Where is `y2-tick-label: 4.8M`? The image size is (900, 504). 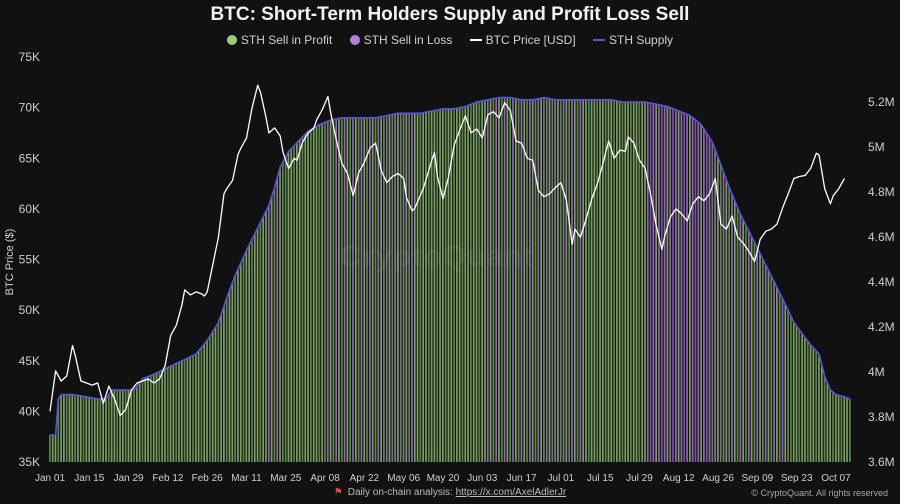
y2-tick-label: 4.8M is located at coordinates (881, 192).